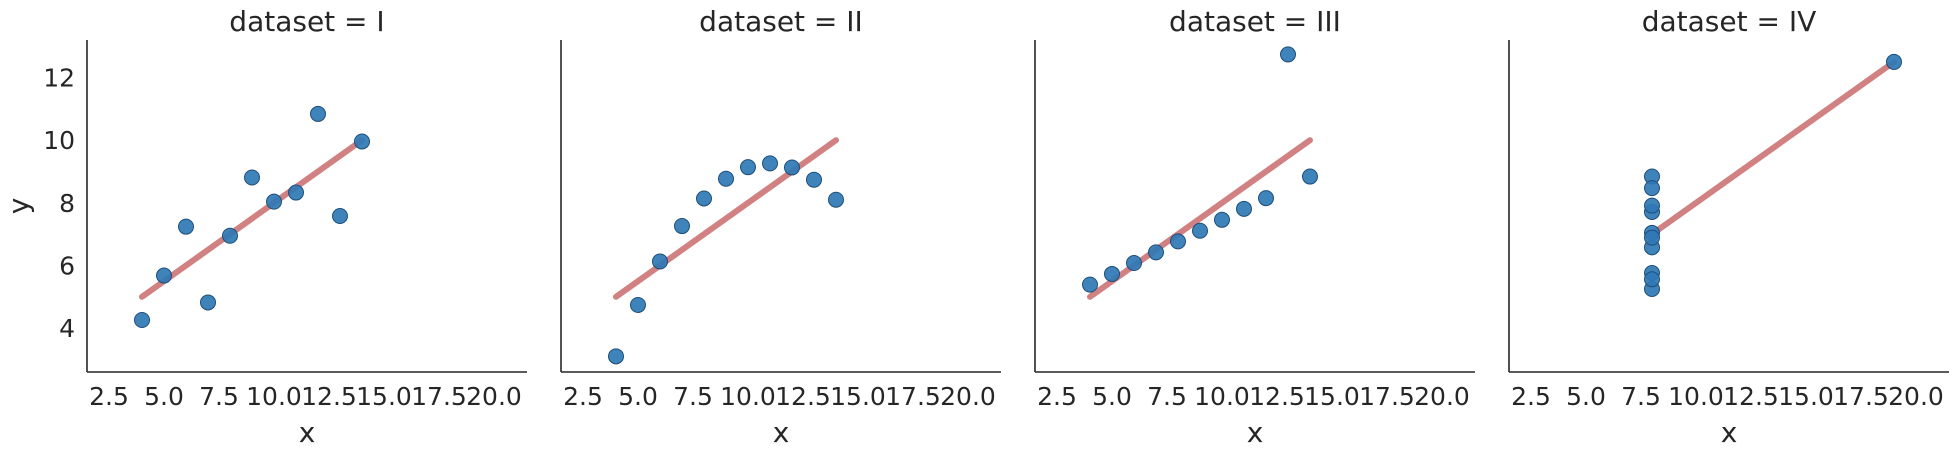  What do you see at coordinates (1751, 396) in the screenshot?
I see `panel-4-x-tick-label: 12.5` at bounding box center [1751, 396].